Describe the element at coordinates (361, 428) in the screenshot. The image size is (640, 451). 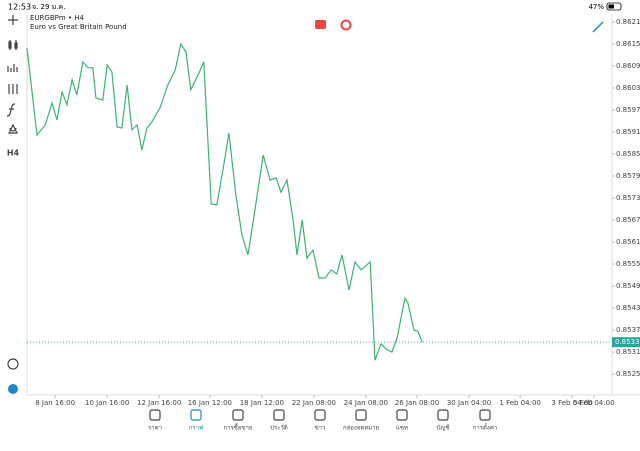
I see `nav-label: กล่องจดหมาย` at that location.